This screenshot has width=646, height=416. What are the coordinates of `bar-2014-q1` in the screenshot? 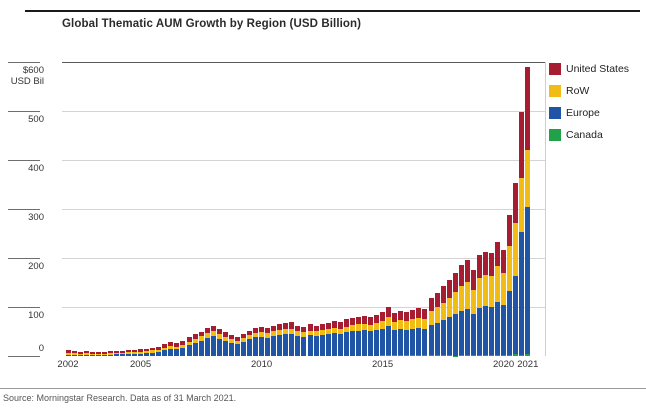 It's located at (358, 336).